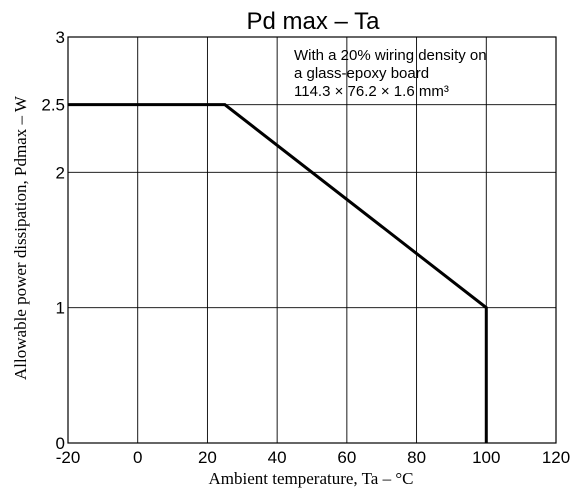 The height and width of the screenshot is (490, 574). Describe the element at coordinates (60, 308) in the screenshot. I see `y-tick-label-1: 1` at that location.